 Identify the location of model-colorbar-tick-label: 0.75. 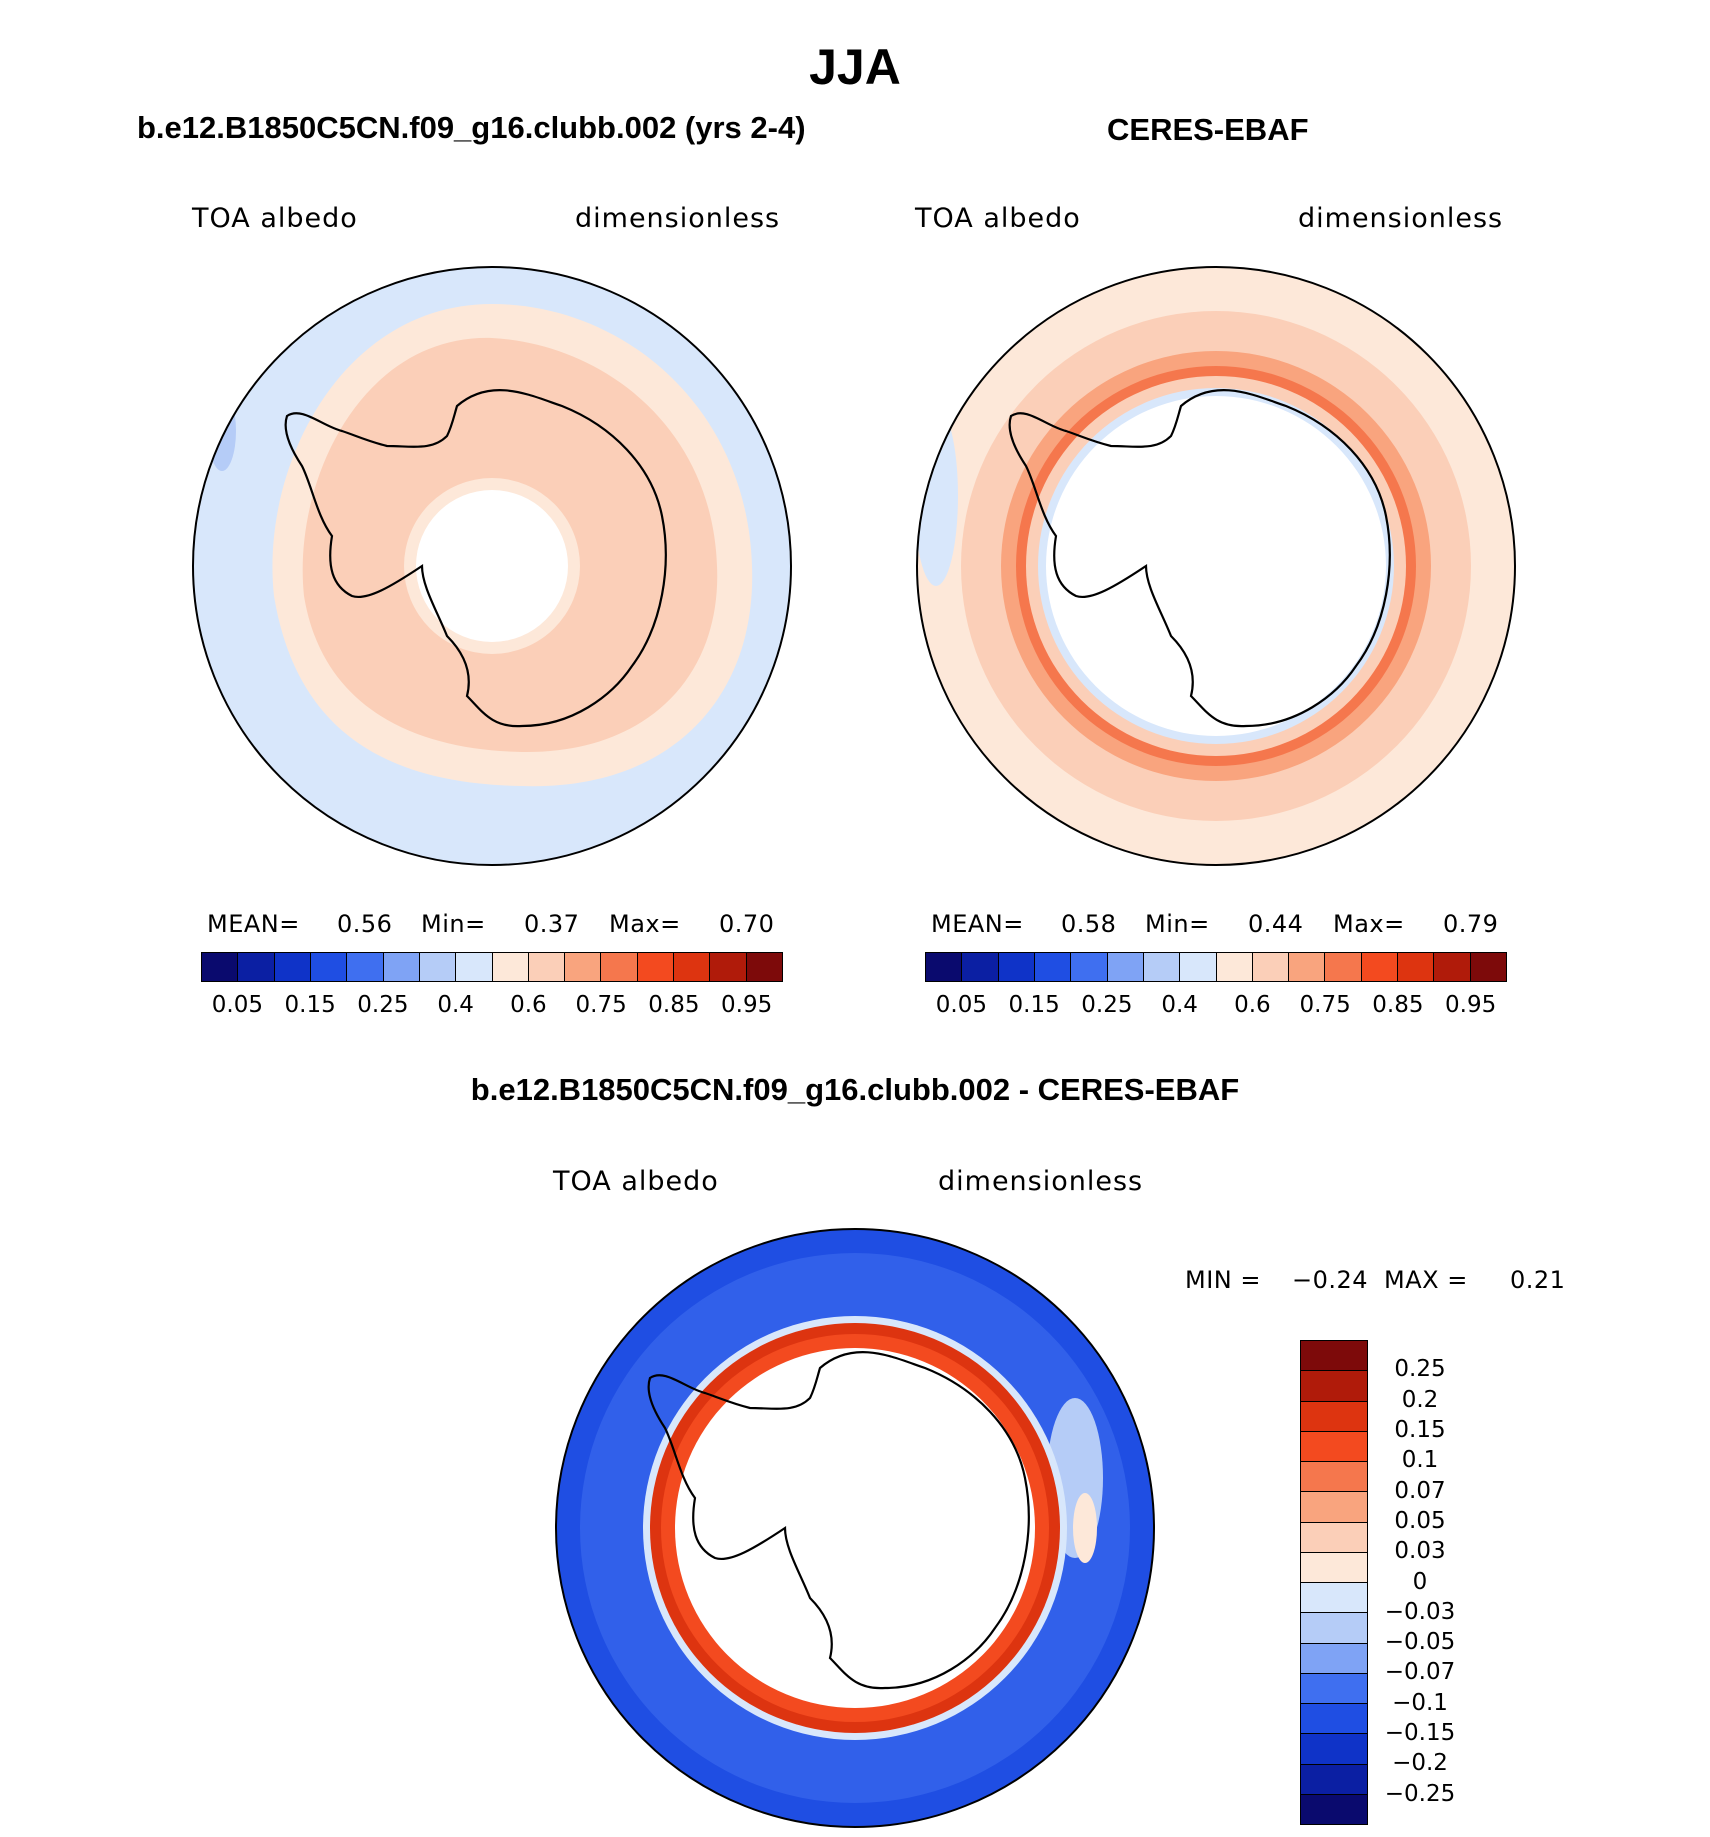
(601, 1005).